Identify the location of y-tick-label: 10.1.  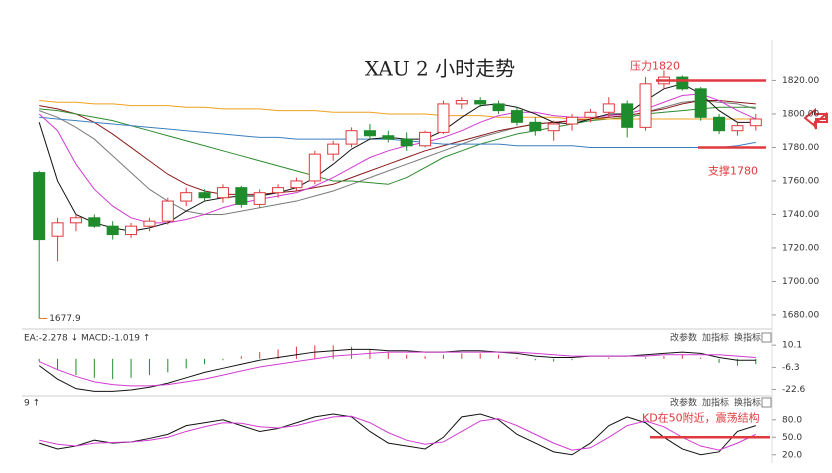
(792, 346).